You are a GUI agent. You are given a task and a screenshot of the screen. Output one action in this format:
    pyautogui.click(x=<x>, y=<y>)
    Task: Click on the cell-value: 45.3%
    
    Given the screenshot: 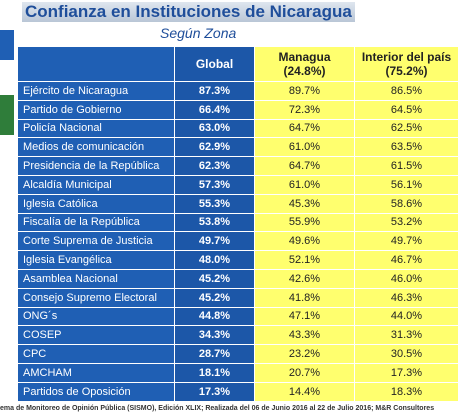 What is the action you would take?
    pyautogui.click(x=305, y=204)
    